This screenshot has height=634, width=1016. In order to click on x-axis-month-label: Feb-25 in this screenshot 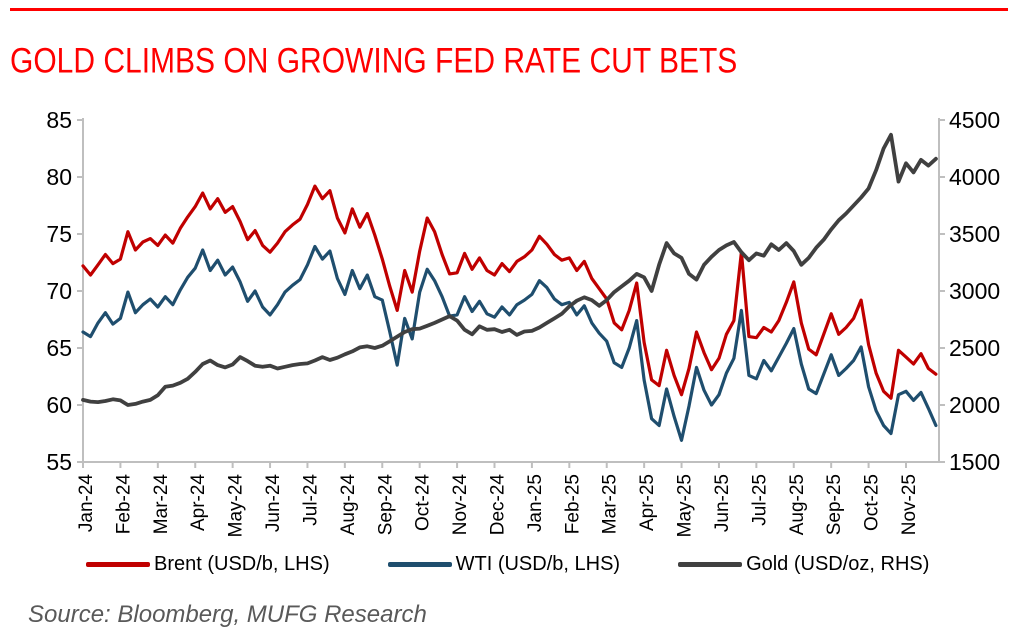, I will do `click(572, 504)`.